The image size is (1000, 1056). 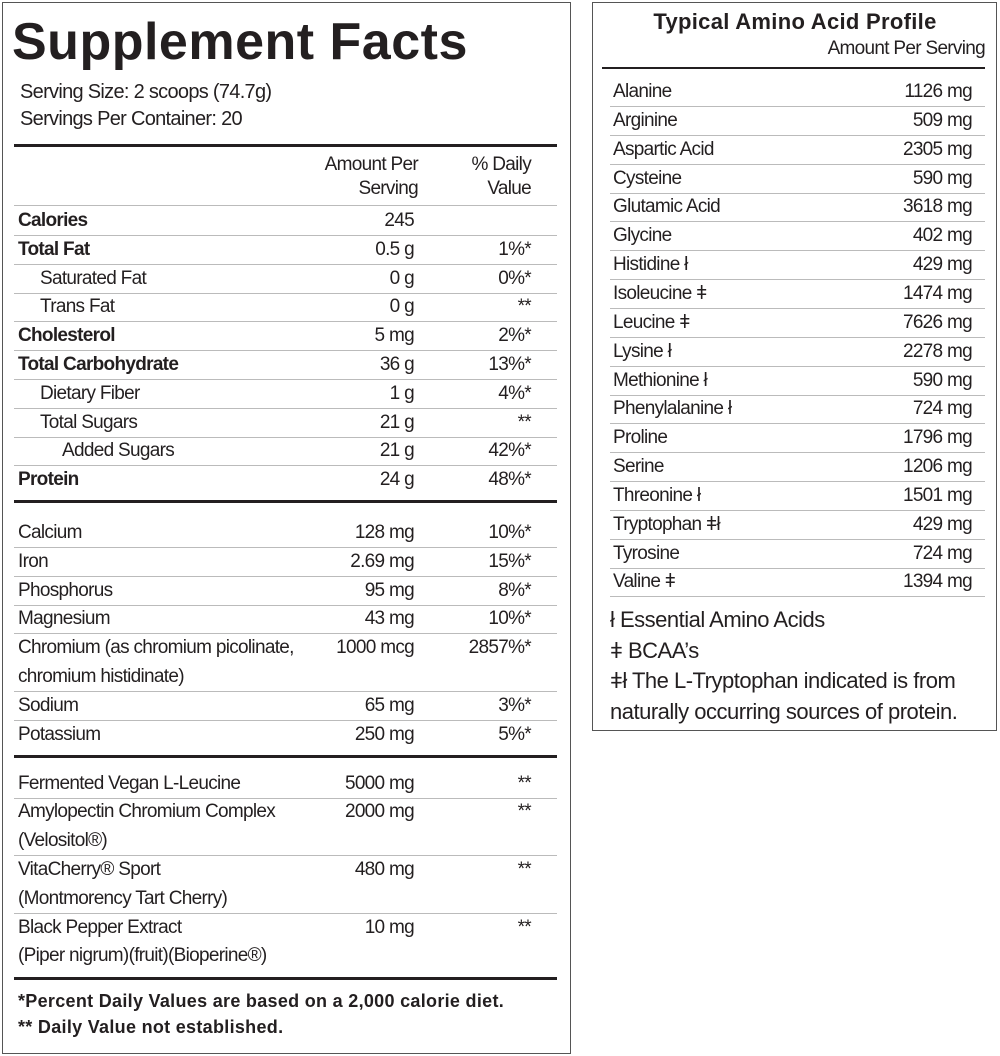 I want to click on serving-size: Serving Size: 2 scoops (74.7g), so click(x=146, y=92).